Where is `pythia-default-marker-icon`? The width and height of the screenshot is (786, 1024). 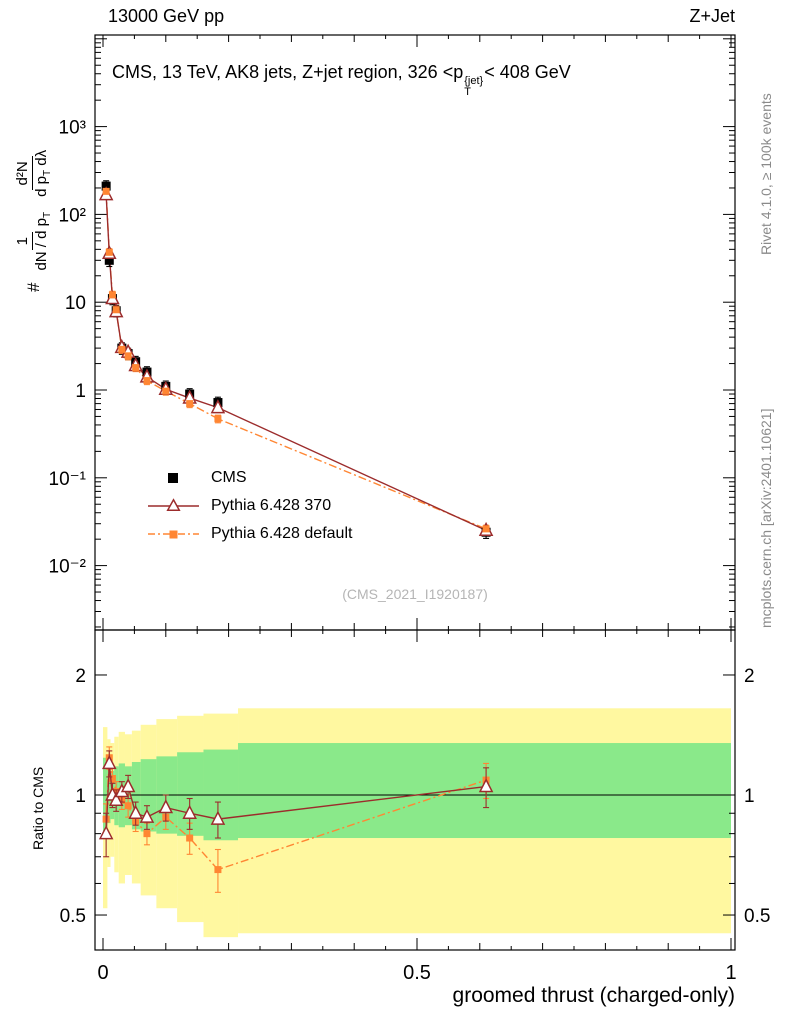 pythia-default-marker-icon is located at coordinates (173, 534).